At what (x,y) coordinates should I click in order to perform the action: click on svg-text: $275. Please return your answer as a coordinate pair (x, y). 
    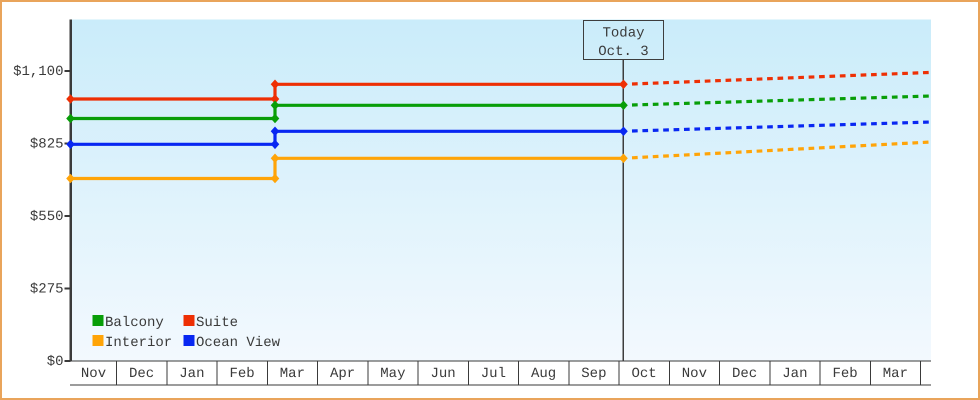
    Looking at the image, I should click on (47, 289).